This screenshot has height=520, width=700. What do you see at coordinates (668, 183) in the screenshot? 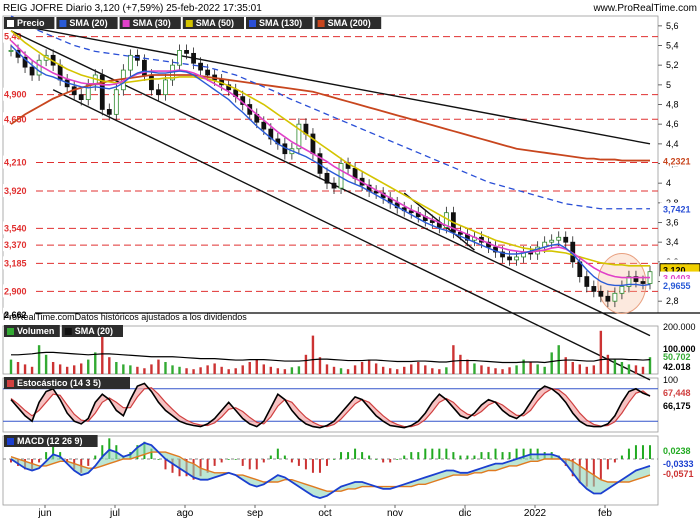
I see `y-tick-label: 4` at bounding box center [668, 183].